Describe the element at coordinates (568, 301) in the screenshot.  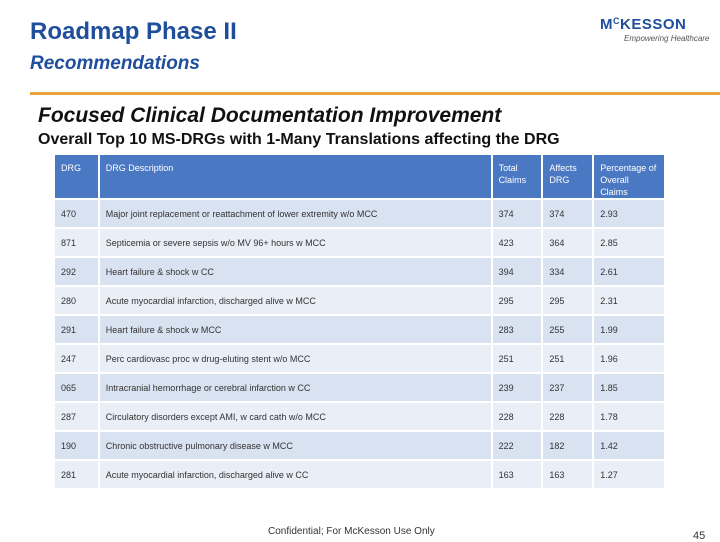
I see `affects-drg: 295` at that location.